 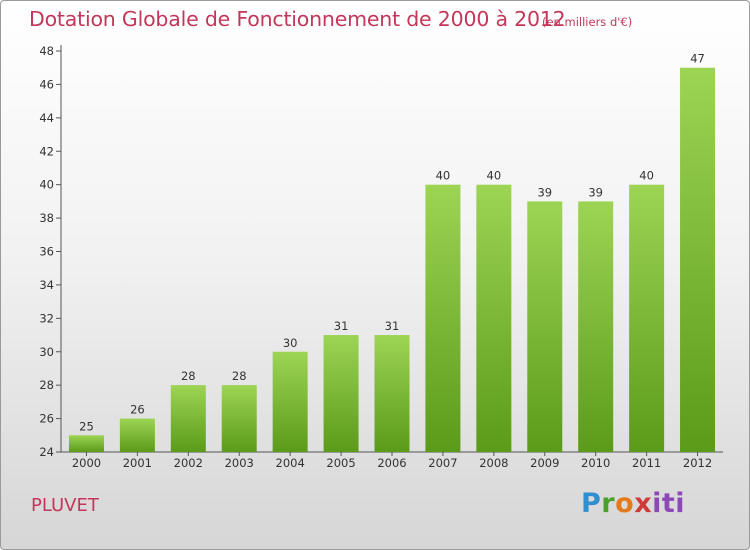 What do you see at coordinates (137, 410) in the screenshot?
I see `bar-value-label: 26` at bounding box center [137, 410].